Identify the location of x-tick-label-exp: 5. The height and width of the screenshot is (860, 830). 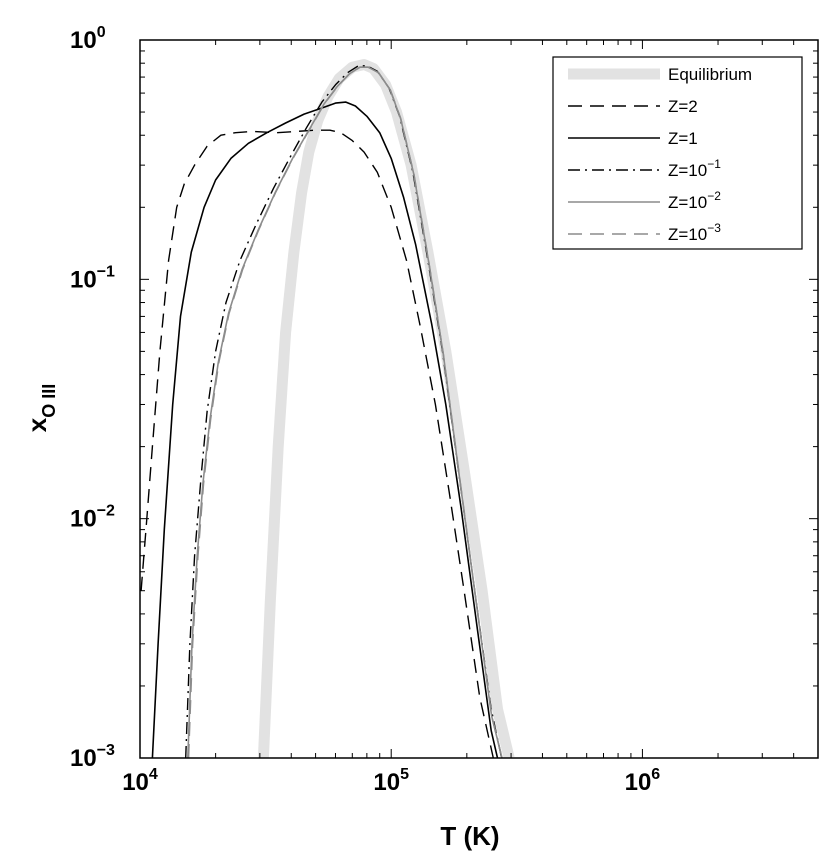
(404, 774).